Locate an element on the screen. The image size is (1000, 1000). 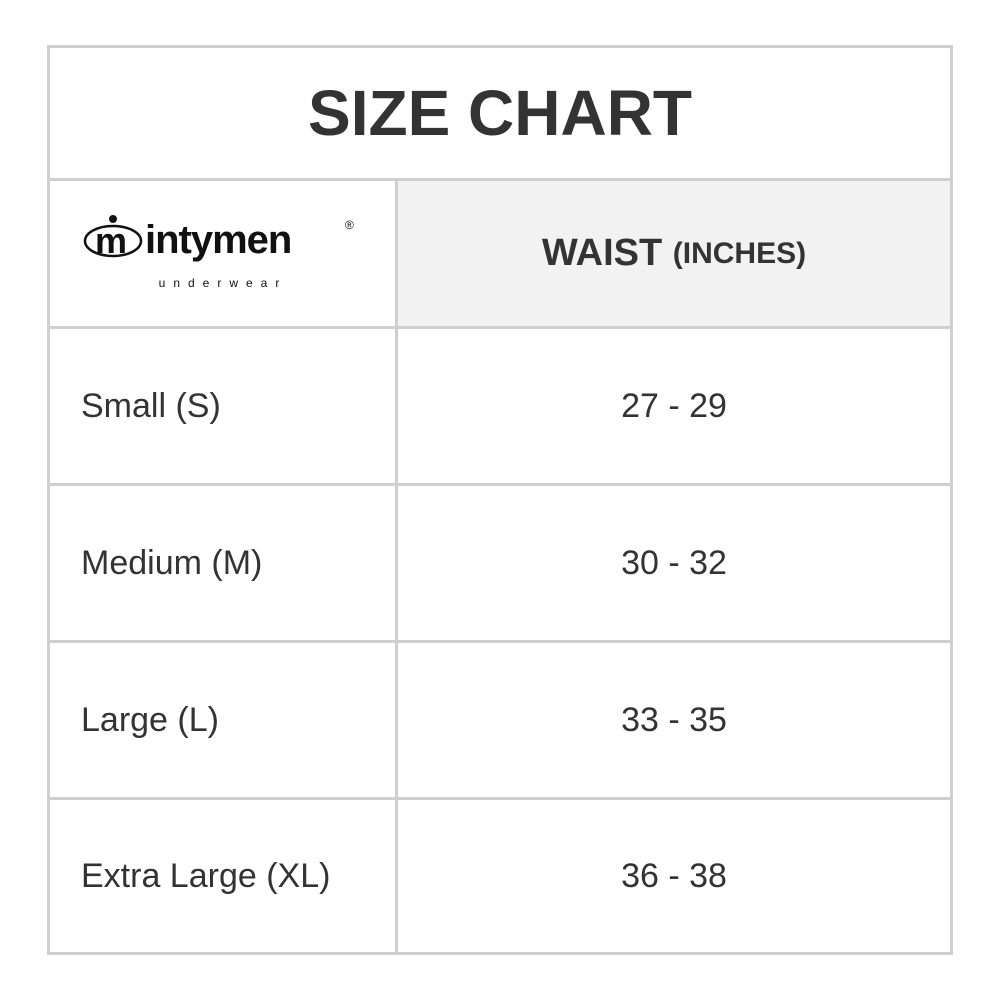
size-cell: Small (S) is located at coordinates (224, 406).